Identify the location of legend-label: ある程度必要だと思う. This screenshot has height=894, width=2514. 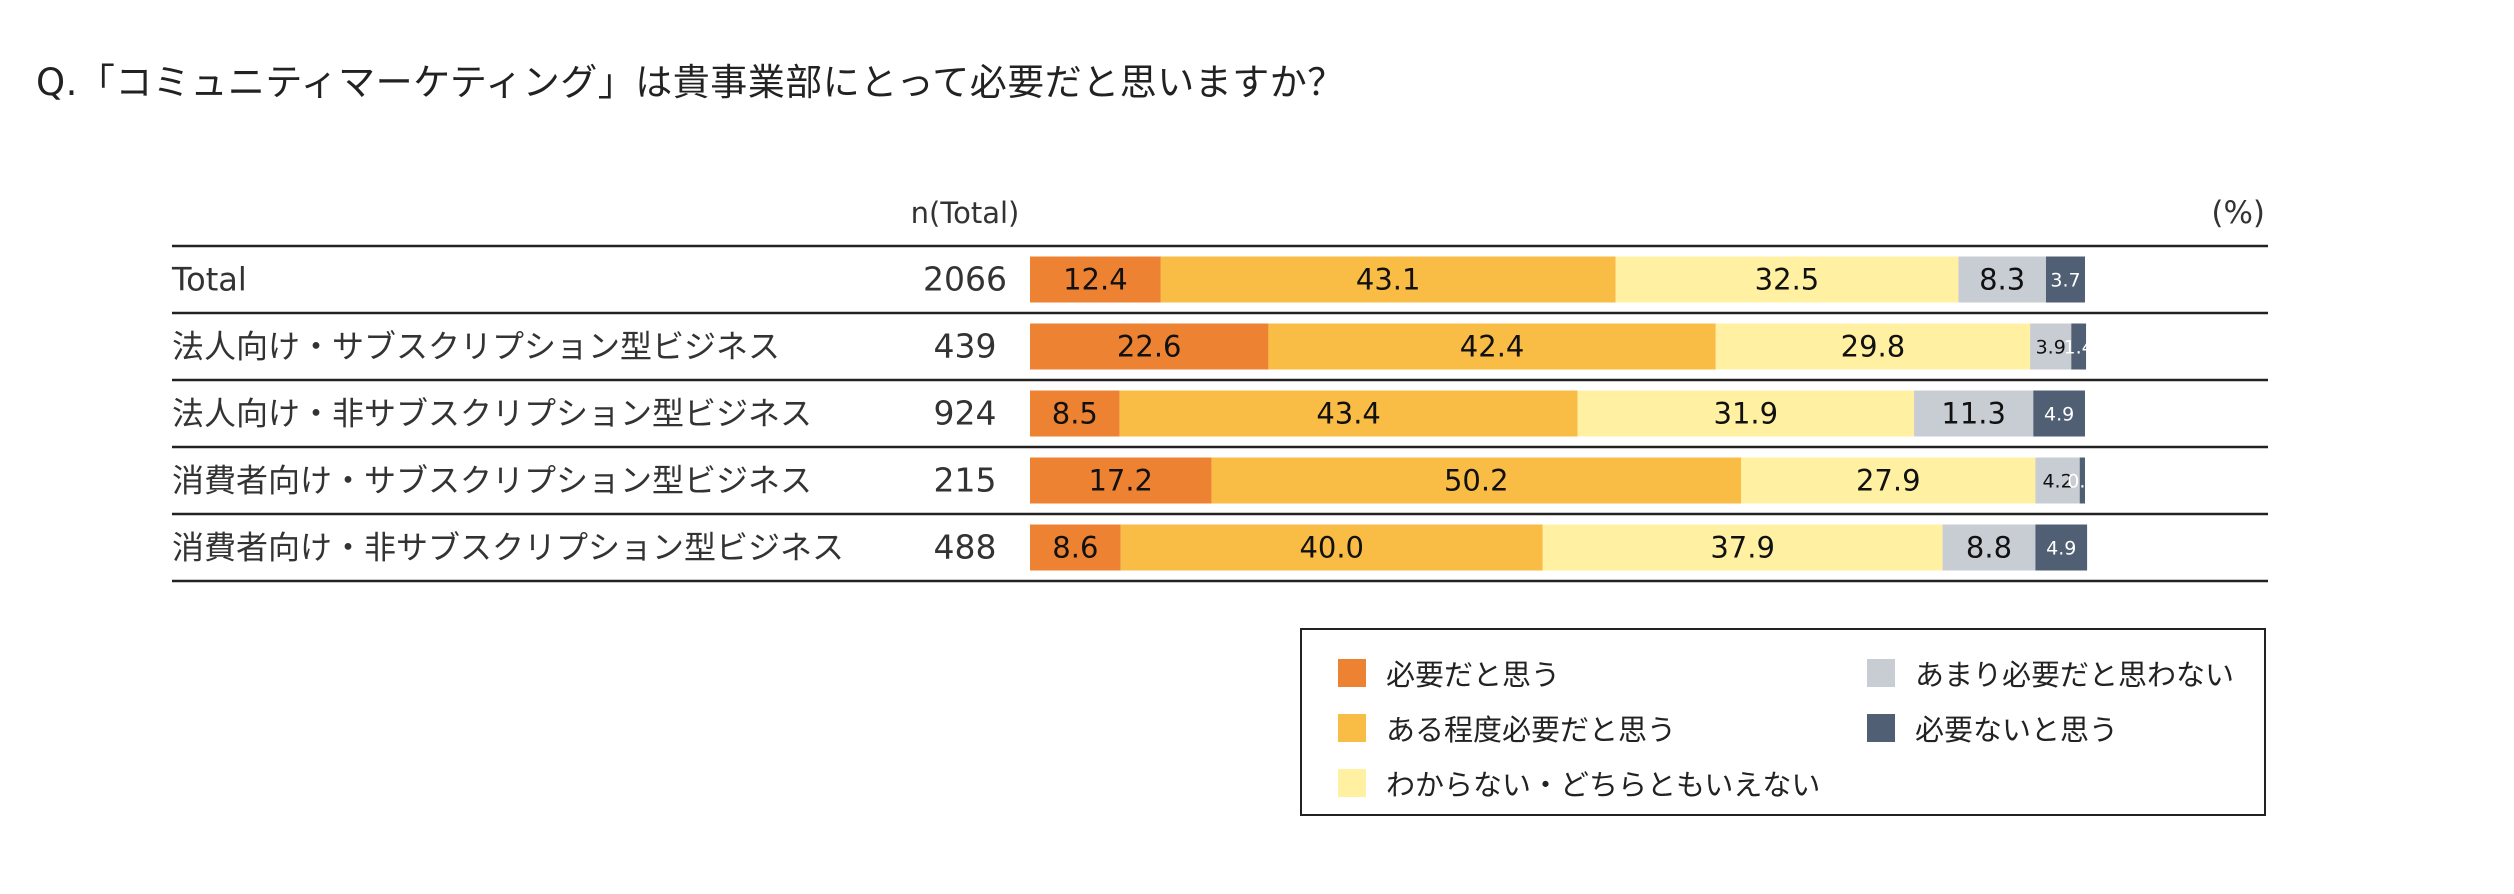
(1531, 730).